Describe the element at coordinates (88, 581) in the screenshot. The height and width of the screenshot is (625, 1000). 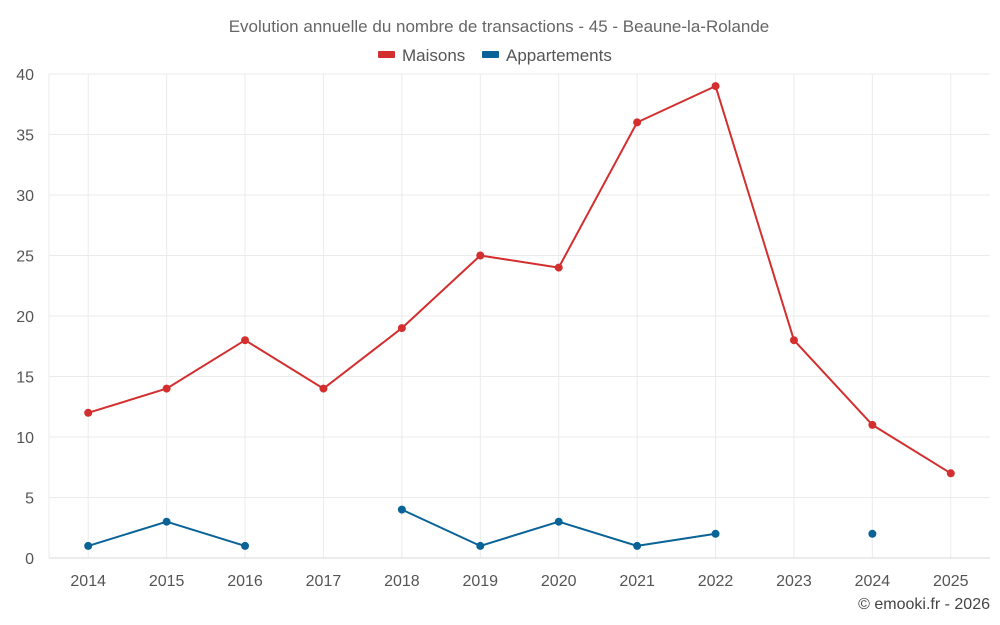
I see `x-tick-label: 2014` at that location.